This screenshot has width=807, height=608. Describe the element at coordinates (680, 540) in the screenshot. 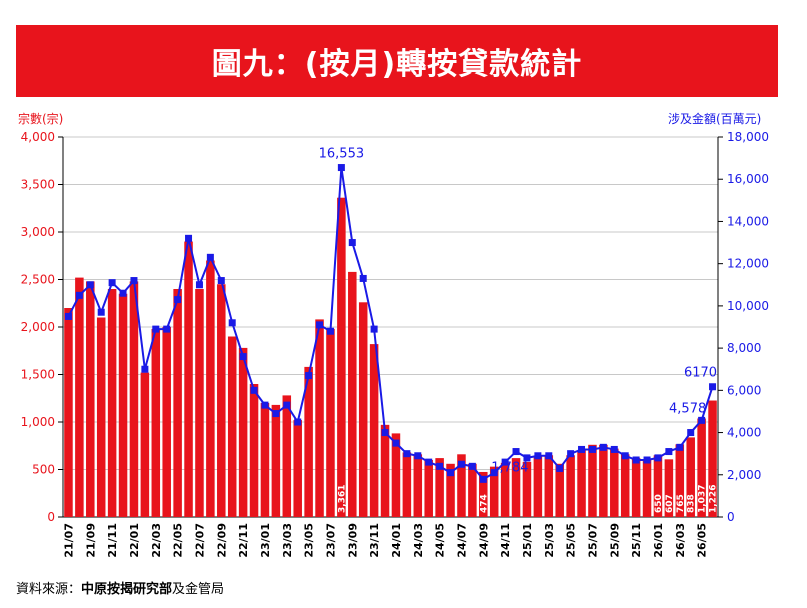

I see `x-tick-label: 26/03` at that location.